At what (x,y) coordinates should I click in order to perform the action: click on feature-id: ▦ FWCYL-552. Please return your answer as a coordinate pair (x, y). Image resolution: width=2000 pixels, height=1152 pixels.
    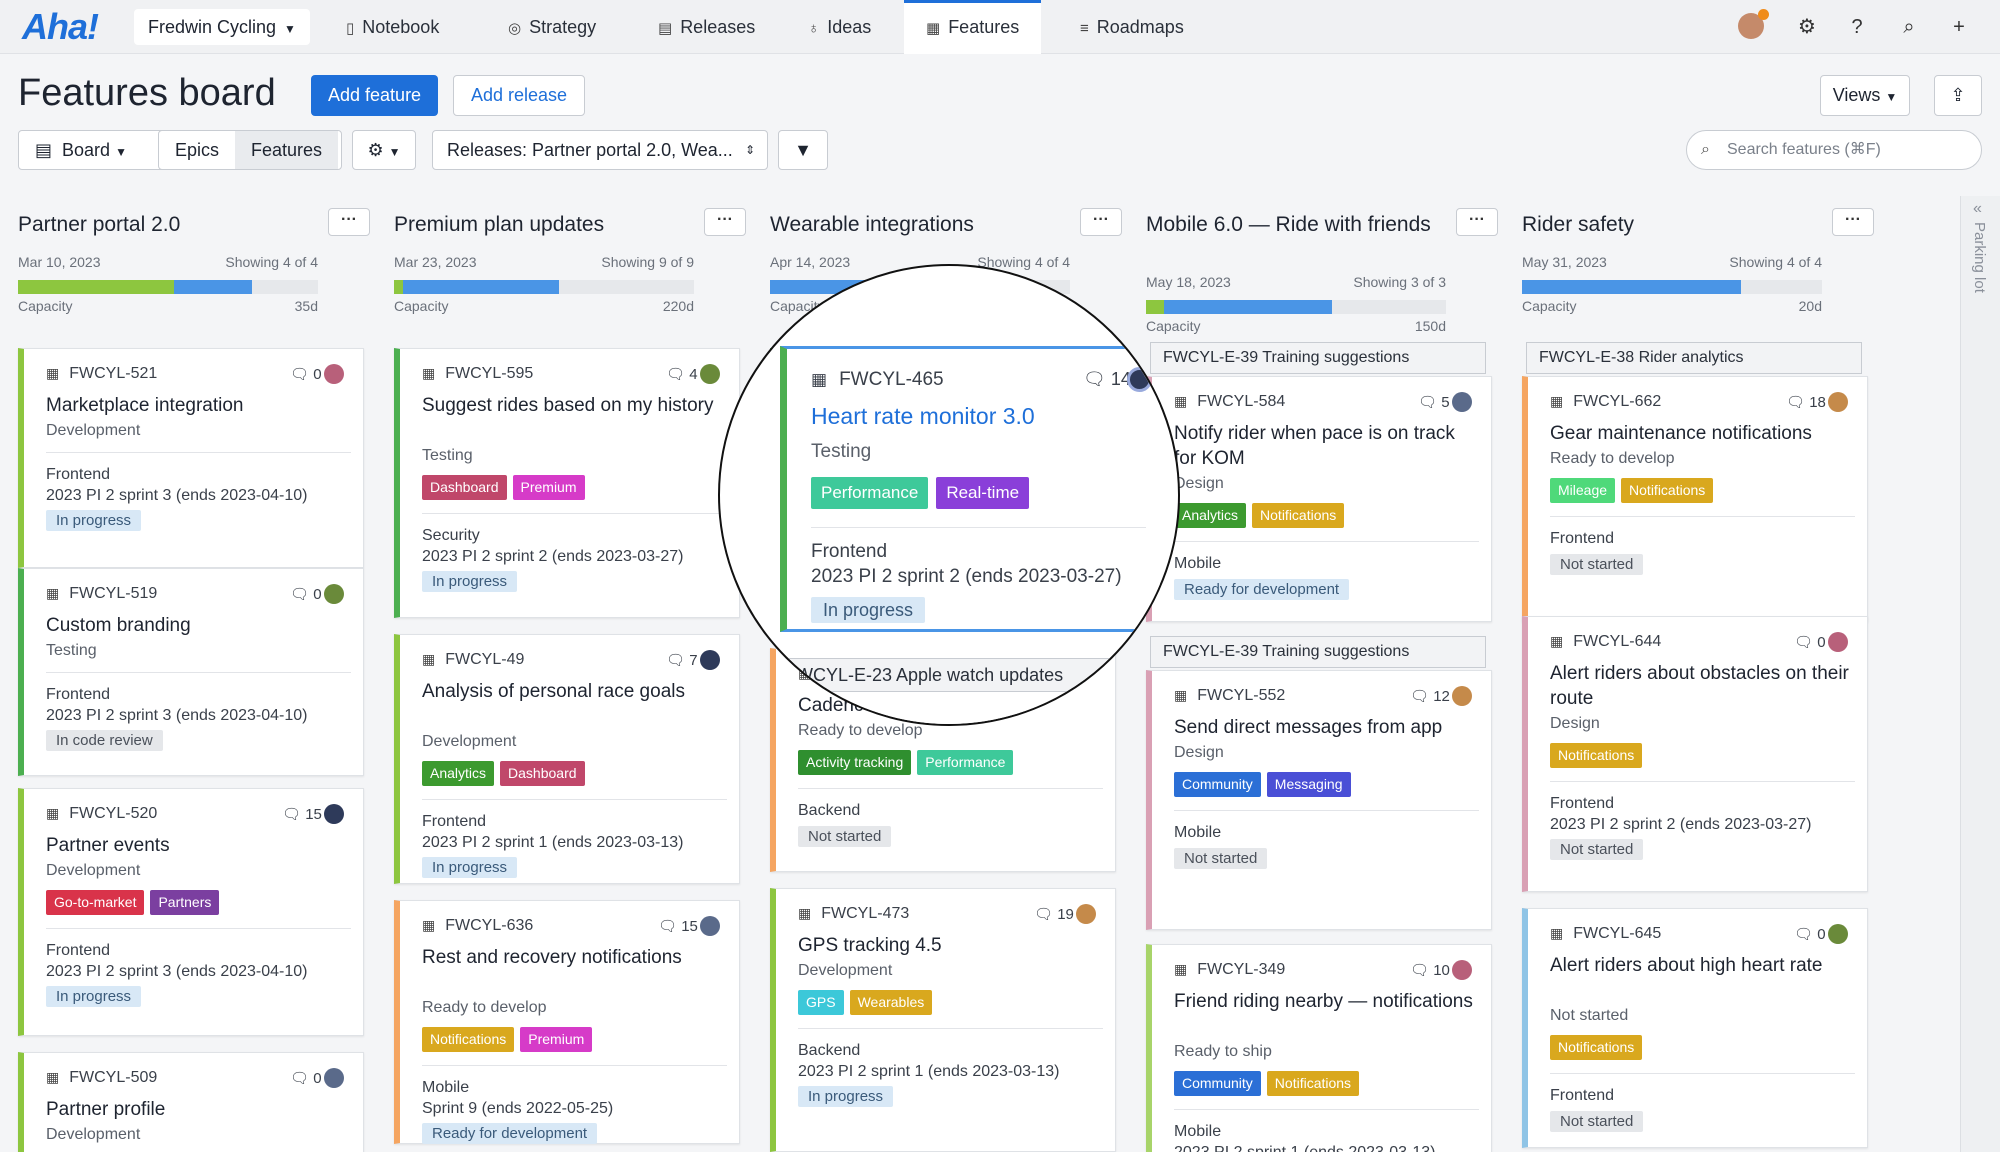
    Looking at the image, I should click on (1229, 696).